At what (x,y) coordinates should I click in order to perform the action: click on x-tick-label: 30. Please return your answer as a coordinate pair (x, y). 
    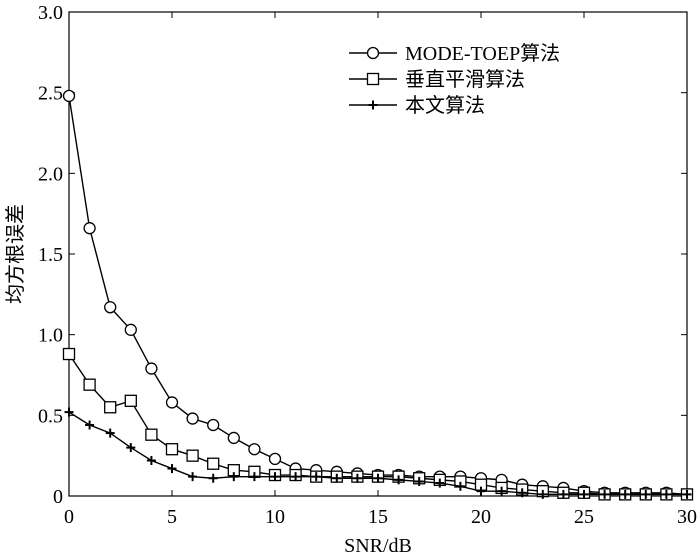
    Looking at the image, I should click on (687, 517).